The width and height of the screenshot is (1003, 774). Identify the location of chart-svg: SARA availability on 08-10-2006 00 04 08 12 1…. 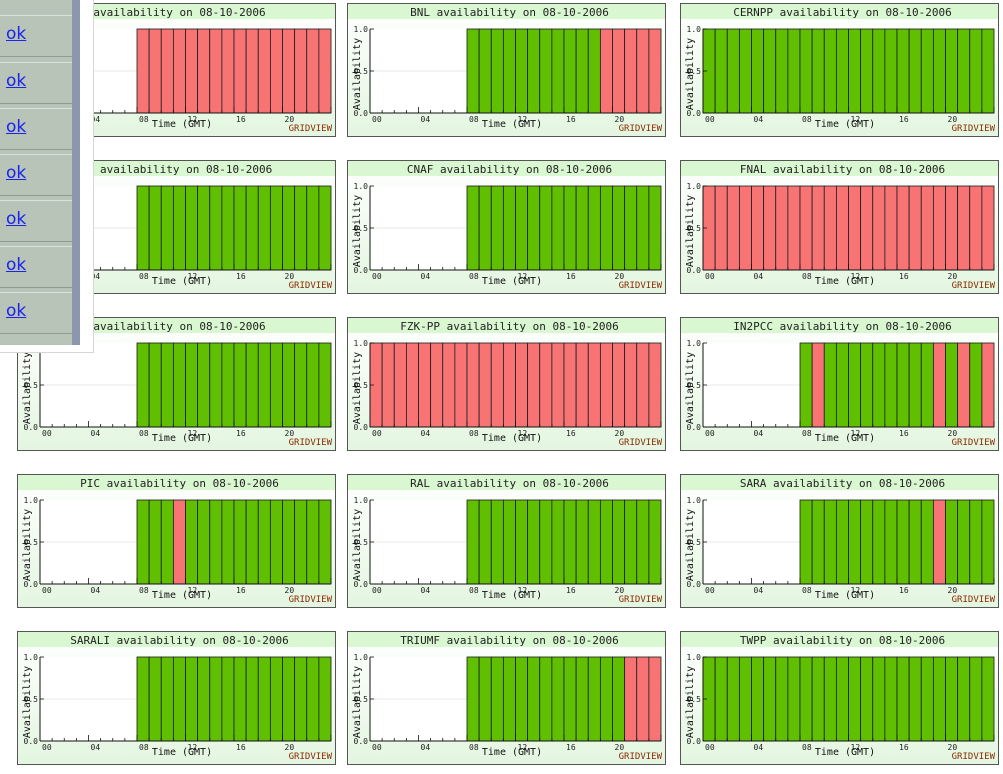
(839, 541).